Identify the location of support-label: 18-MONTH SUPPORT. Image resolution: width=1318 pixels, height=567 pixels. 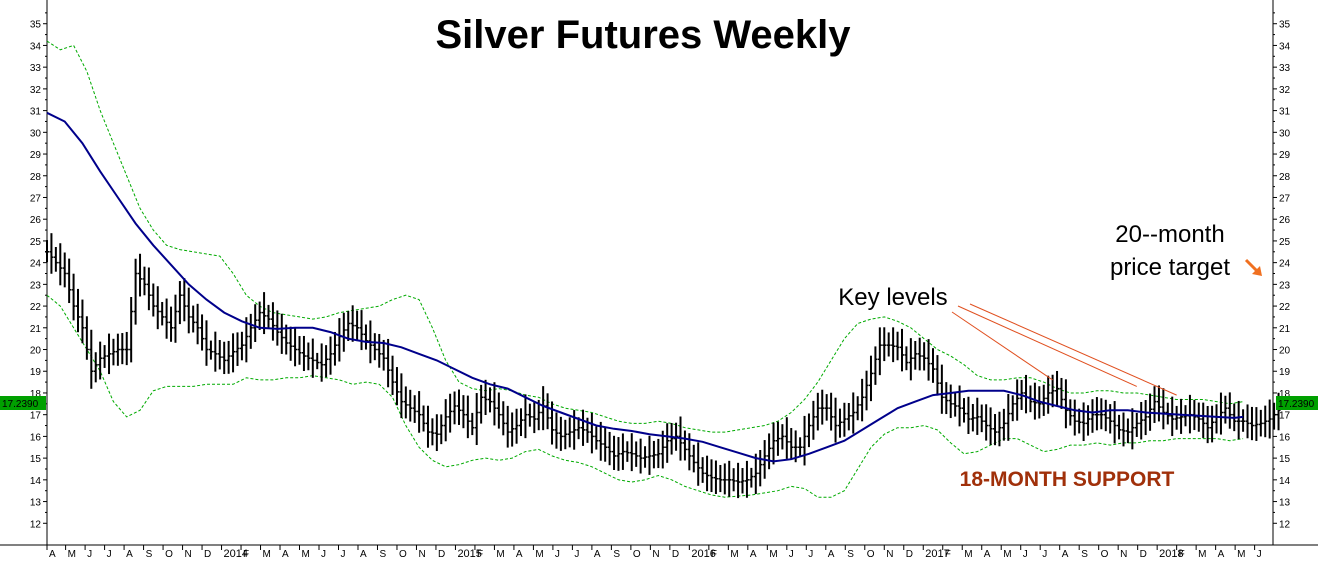
(1067, 479).